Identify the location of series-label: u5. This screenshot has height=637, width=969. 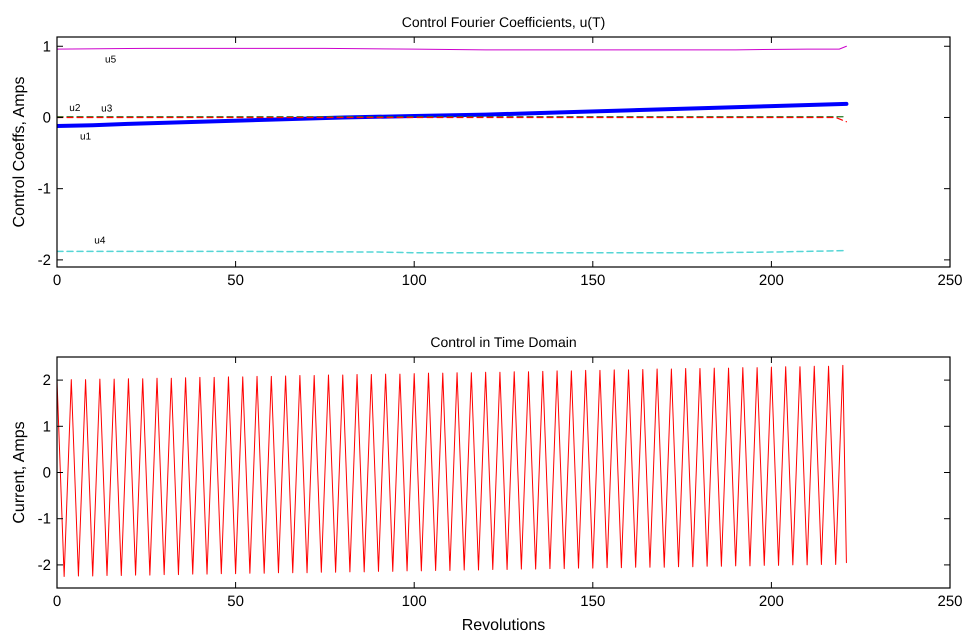
(111, 60).